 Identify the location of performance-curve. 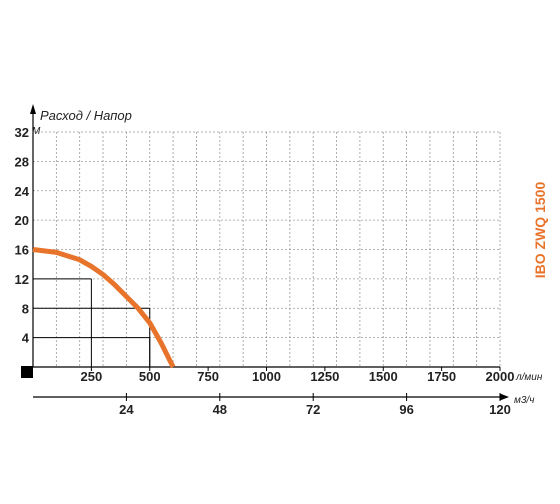
(104, 308).